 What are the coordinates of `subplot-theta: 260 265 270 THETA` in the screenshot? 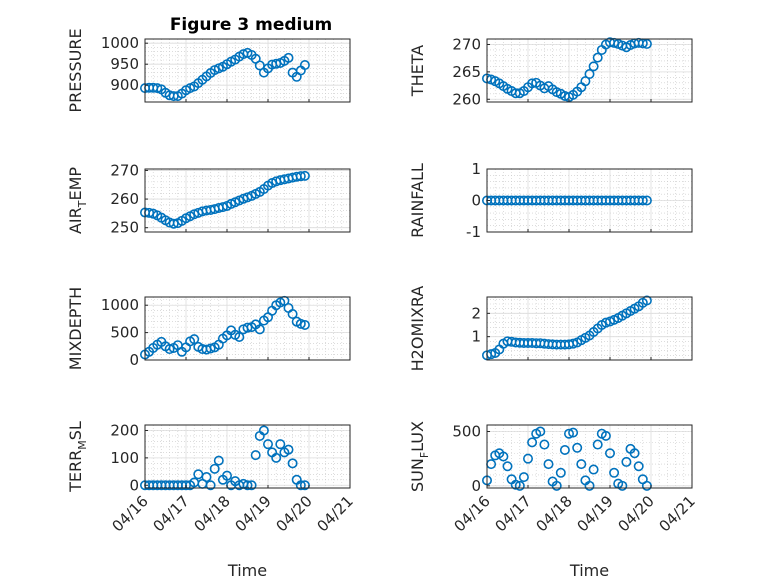 It's located at (550, 71).